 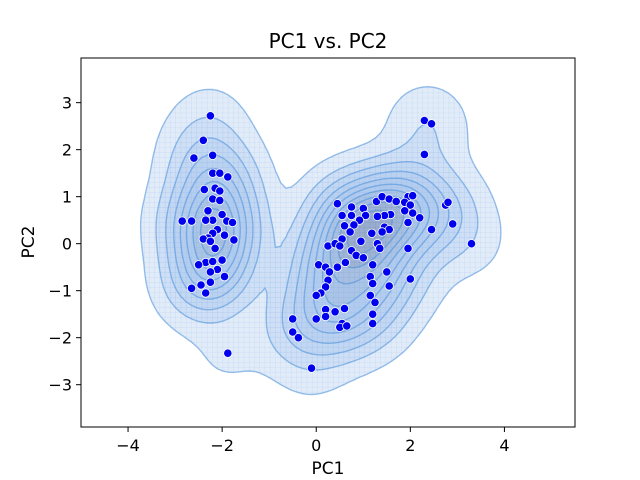 What do you see at coordinates (67, 244) in the screenshot?
I see `y-tick-label: 0` at bounding box center [67, 244].